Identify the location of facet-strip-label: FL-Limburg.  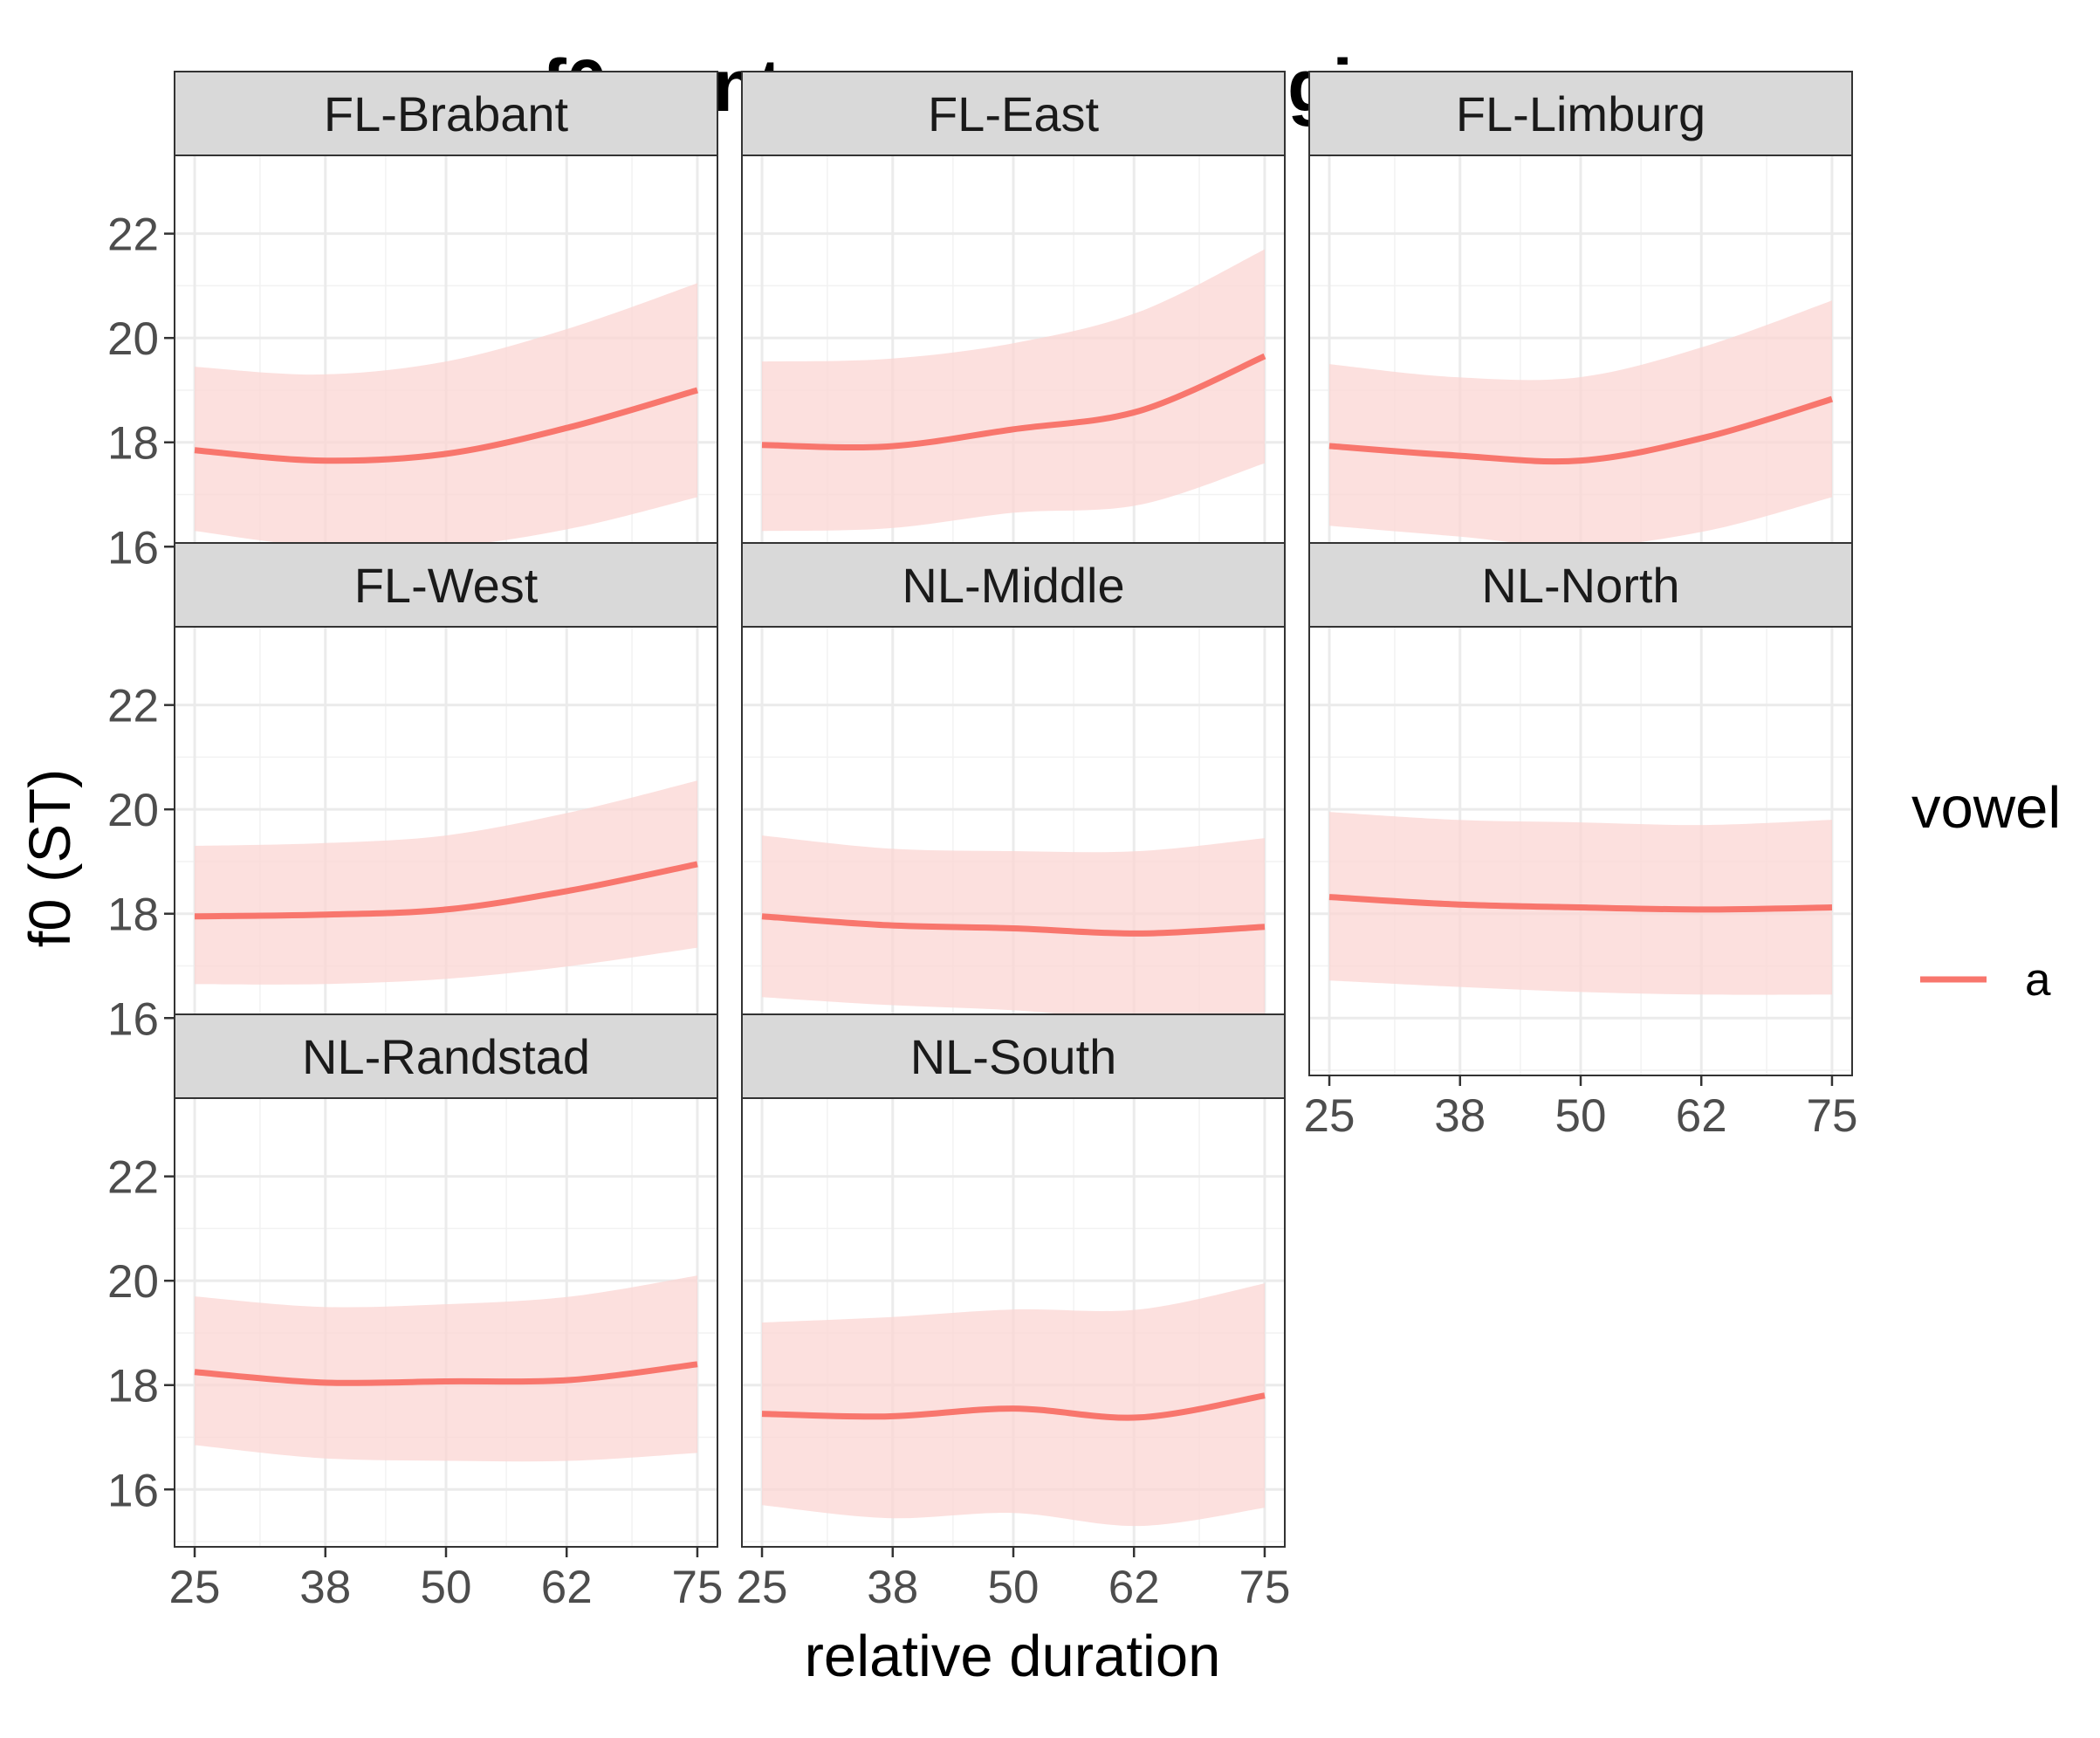
(1580, 114).